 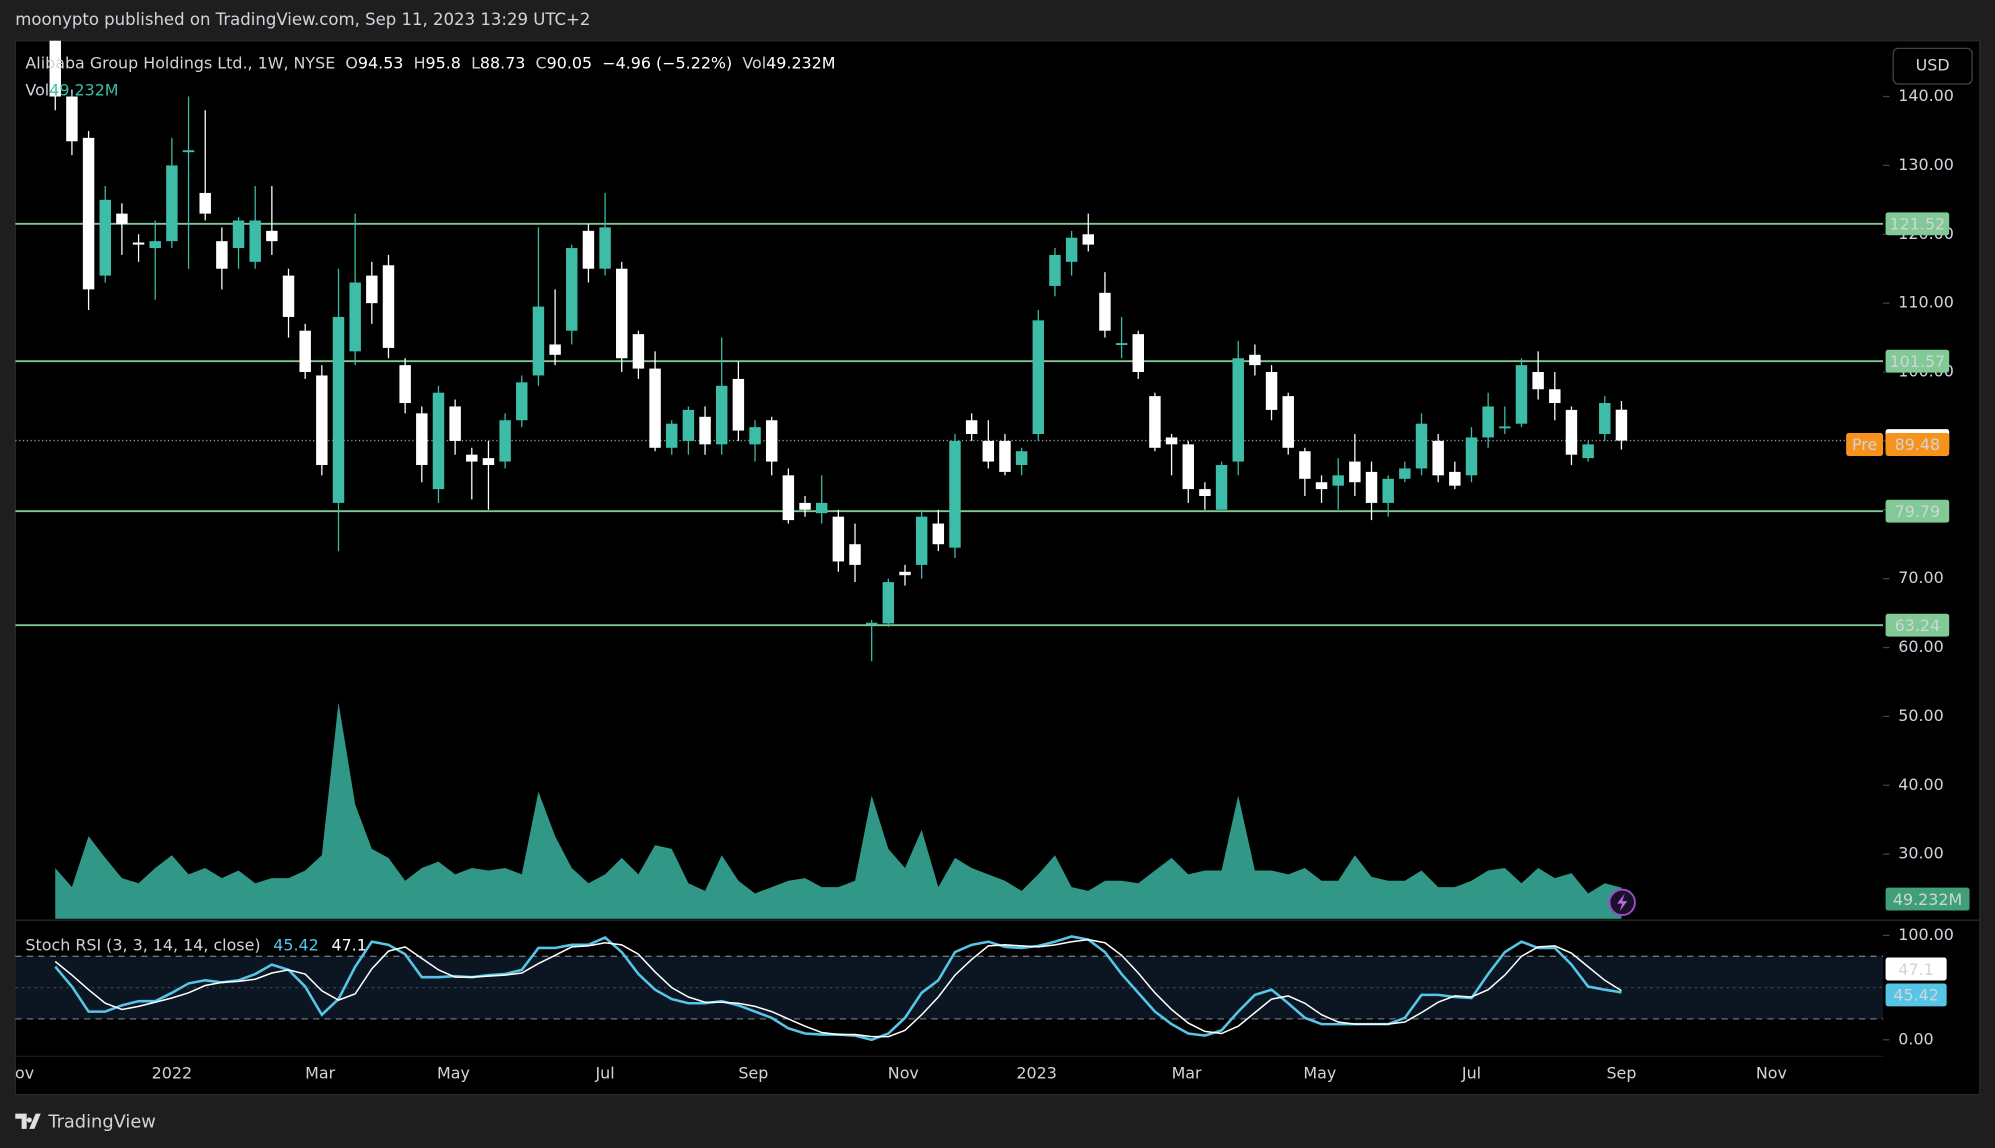 What do you see at coordinates (1622, 902) in the screenshot?
I see `alert-bolt` at bounding box center [1622, 902].